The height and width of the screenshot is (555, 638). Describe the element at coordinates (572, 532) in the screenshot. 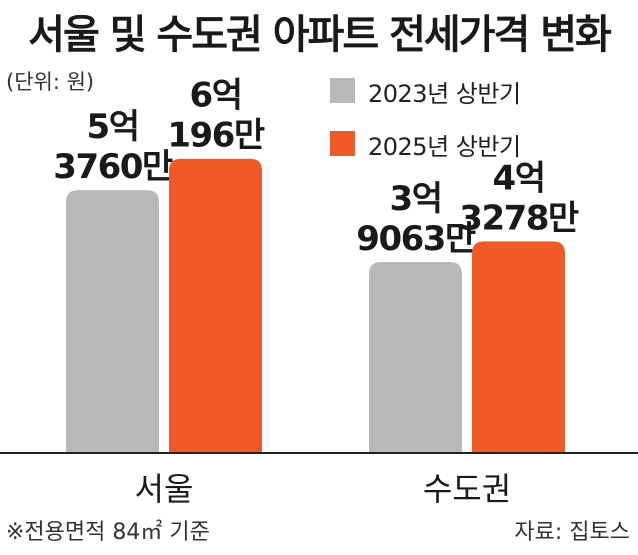

I see `source-credit: 자료: 집토스` at that location.